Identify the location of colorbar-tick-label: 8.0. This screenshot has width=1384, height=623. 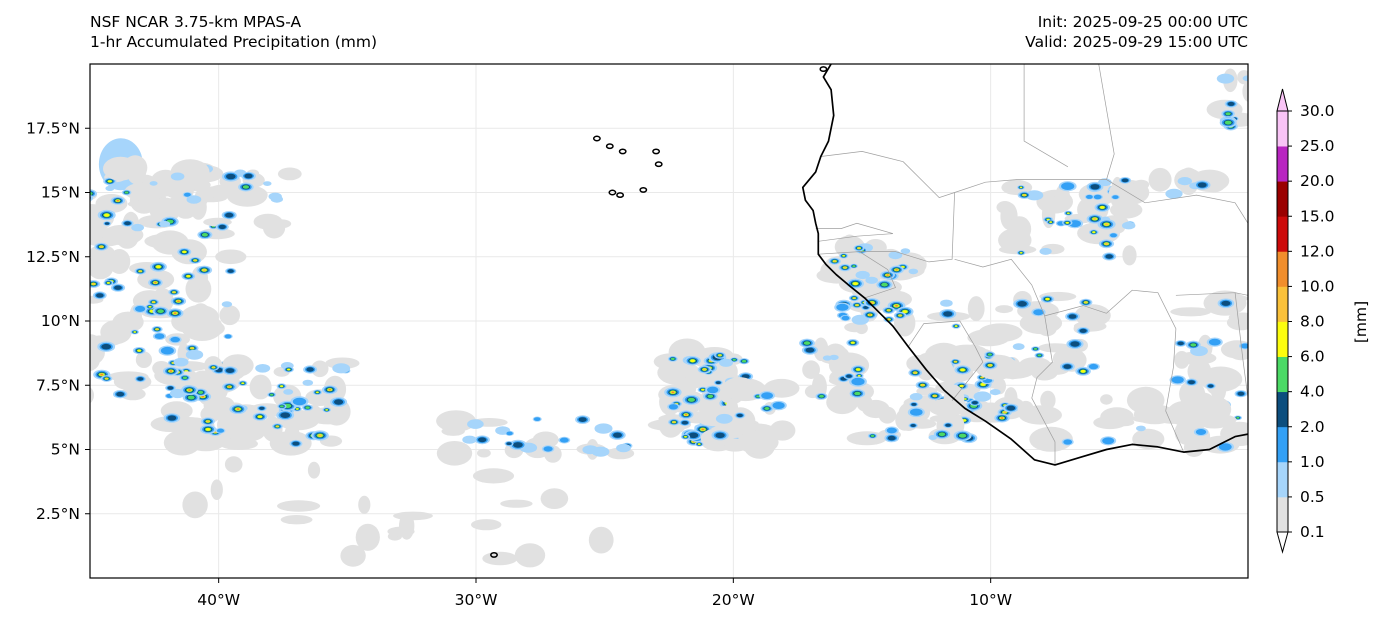
(1312, 322).